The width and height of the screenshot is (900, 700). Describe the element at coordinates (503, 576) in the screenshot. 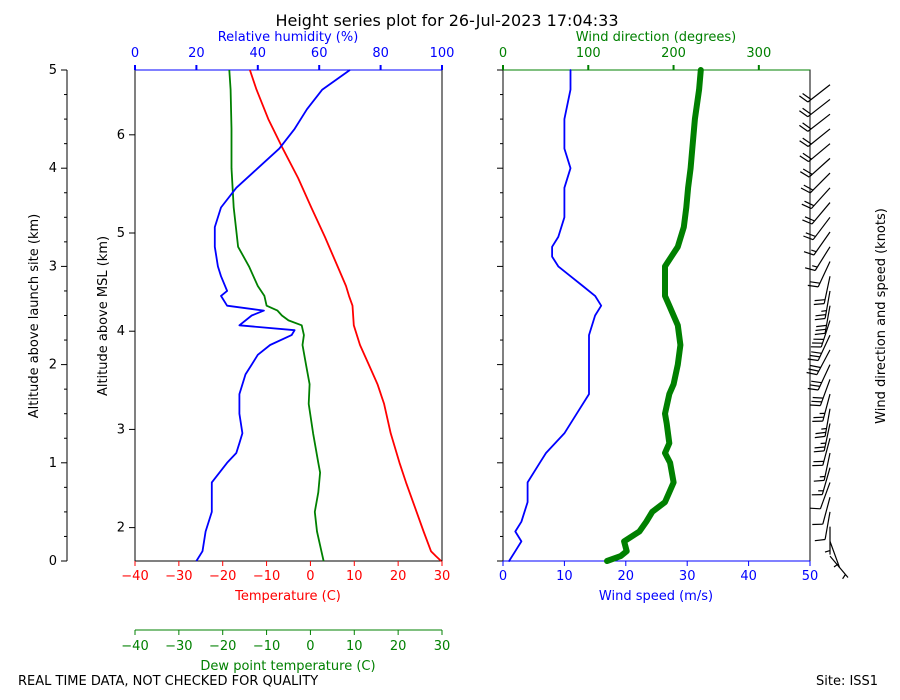

I see `wind-x-tick-label: 0` at that location.